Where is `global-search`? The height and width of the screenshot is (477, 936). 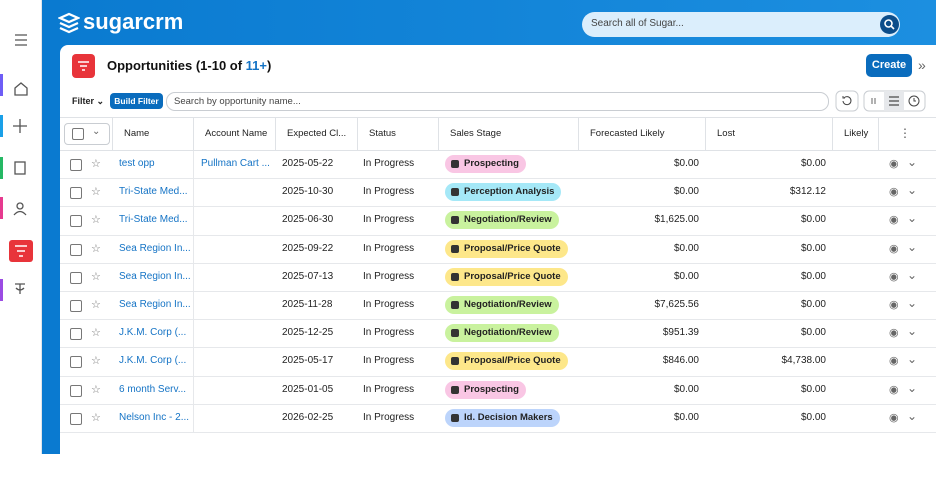
global-search is located at coordinates (741, 24).